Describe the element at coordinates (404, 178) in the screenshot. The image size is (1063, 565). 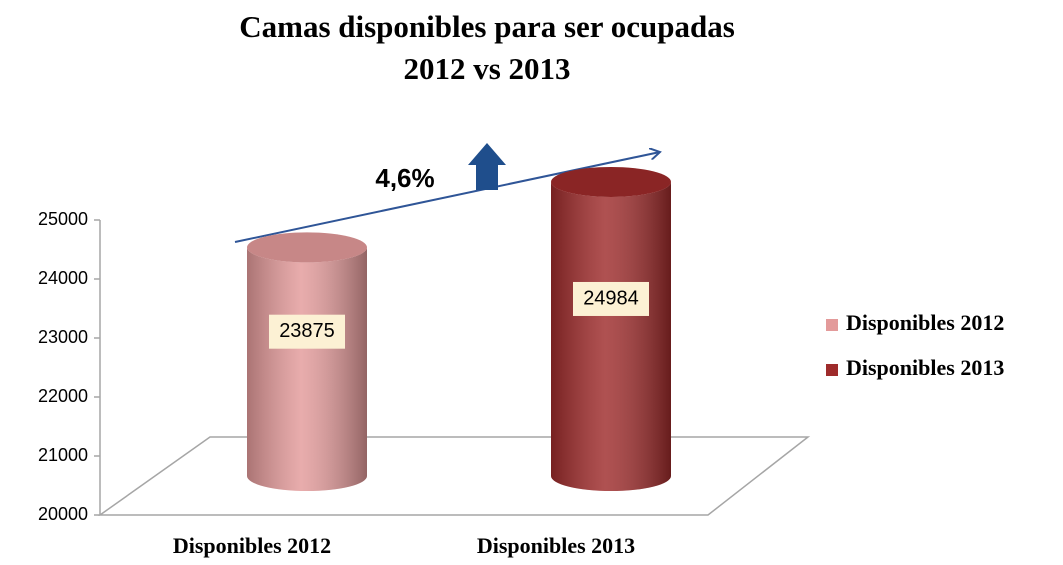
I see `annotation: 4,6%` at that location.